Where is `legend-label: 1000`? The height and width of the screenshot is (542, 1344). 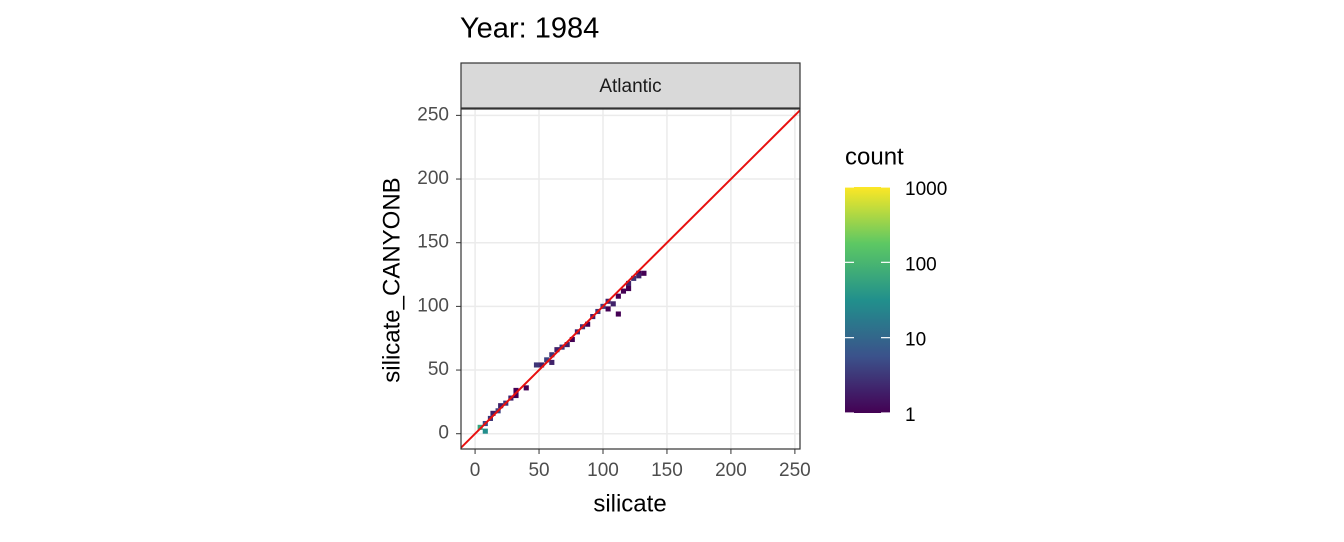
legend-label: 1000 is located at coordinates (926, 189).